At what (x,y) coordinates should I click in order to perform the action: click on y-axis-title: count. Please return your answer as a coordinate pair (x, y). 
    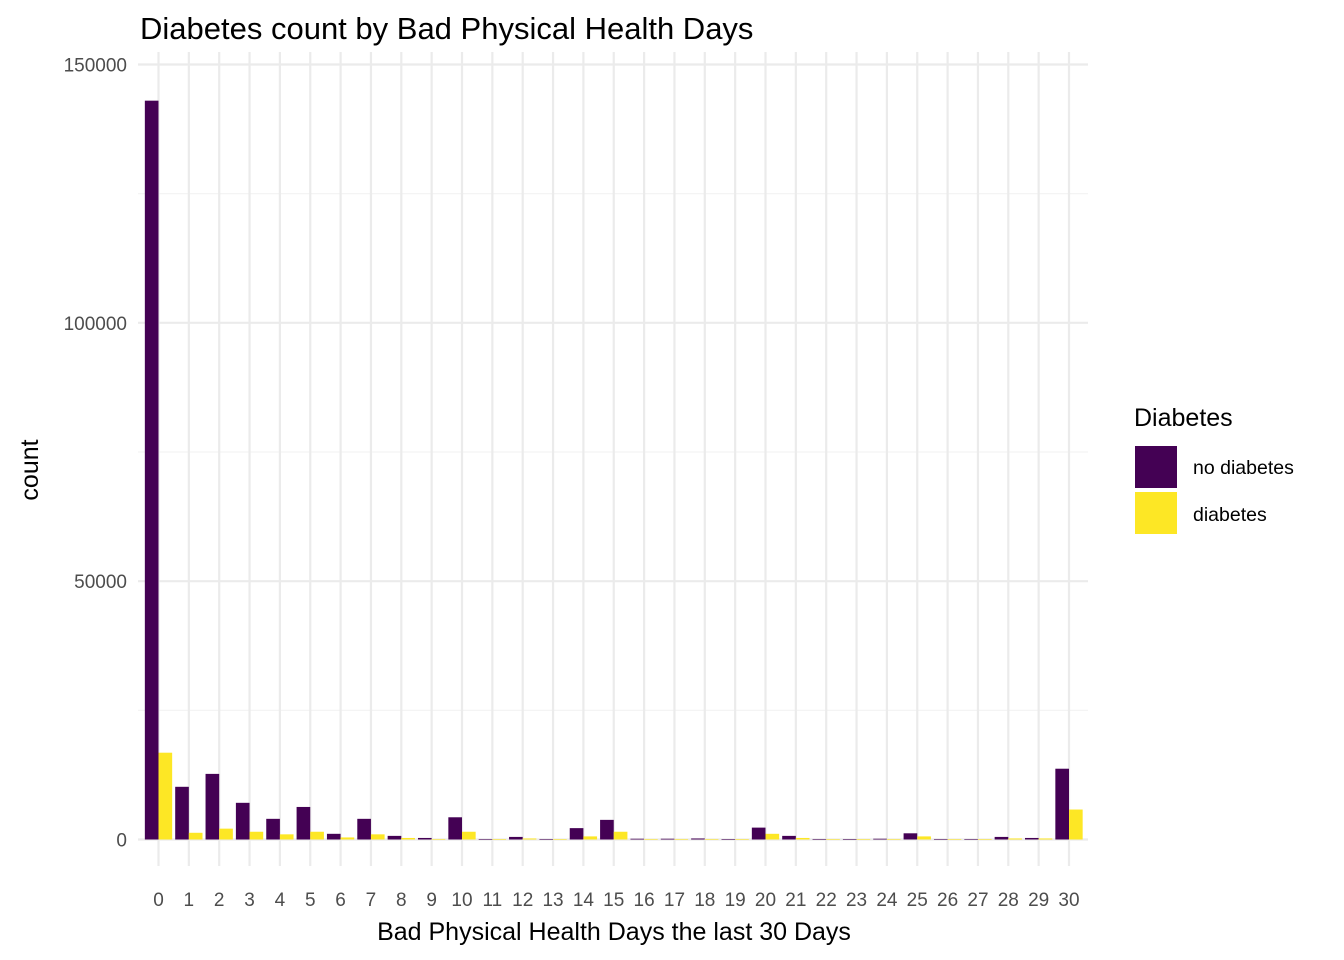
    Looking at the image, I should click on (30, 469).